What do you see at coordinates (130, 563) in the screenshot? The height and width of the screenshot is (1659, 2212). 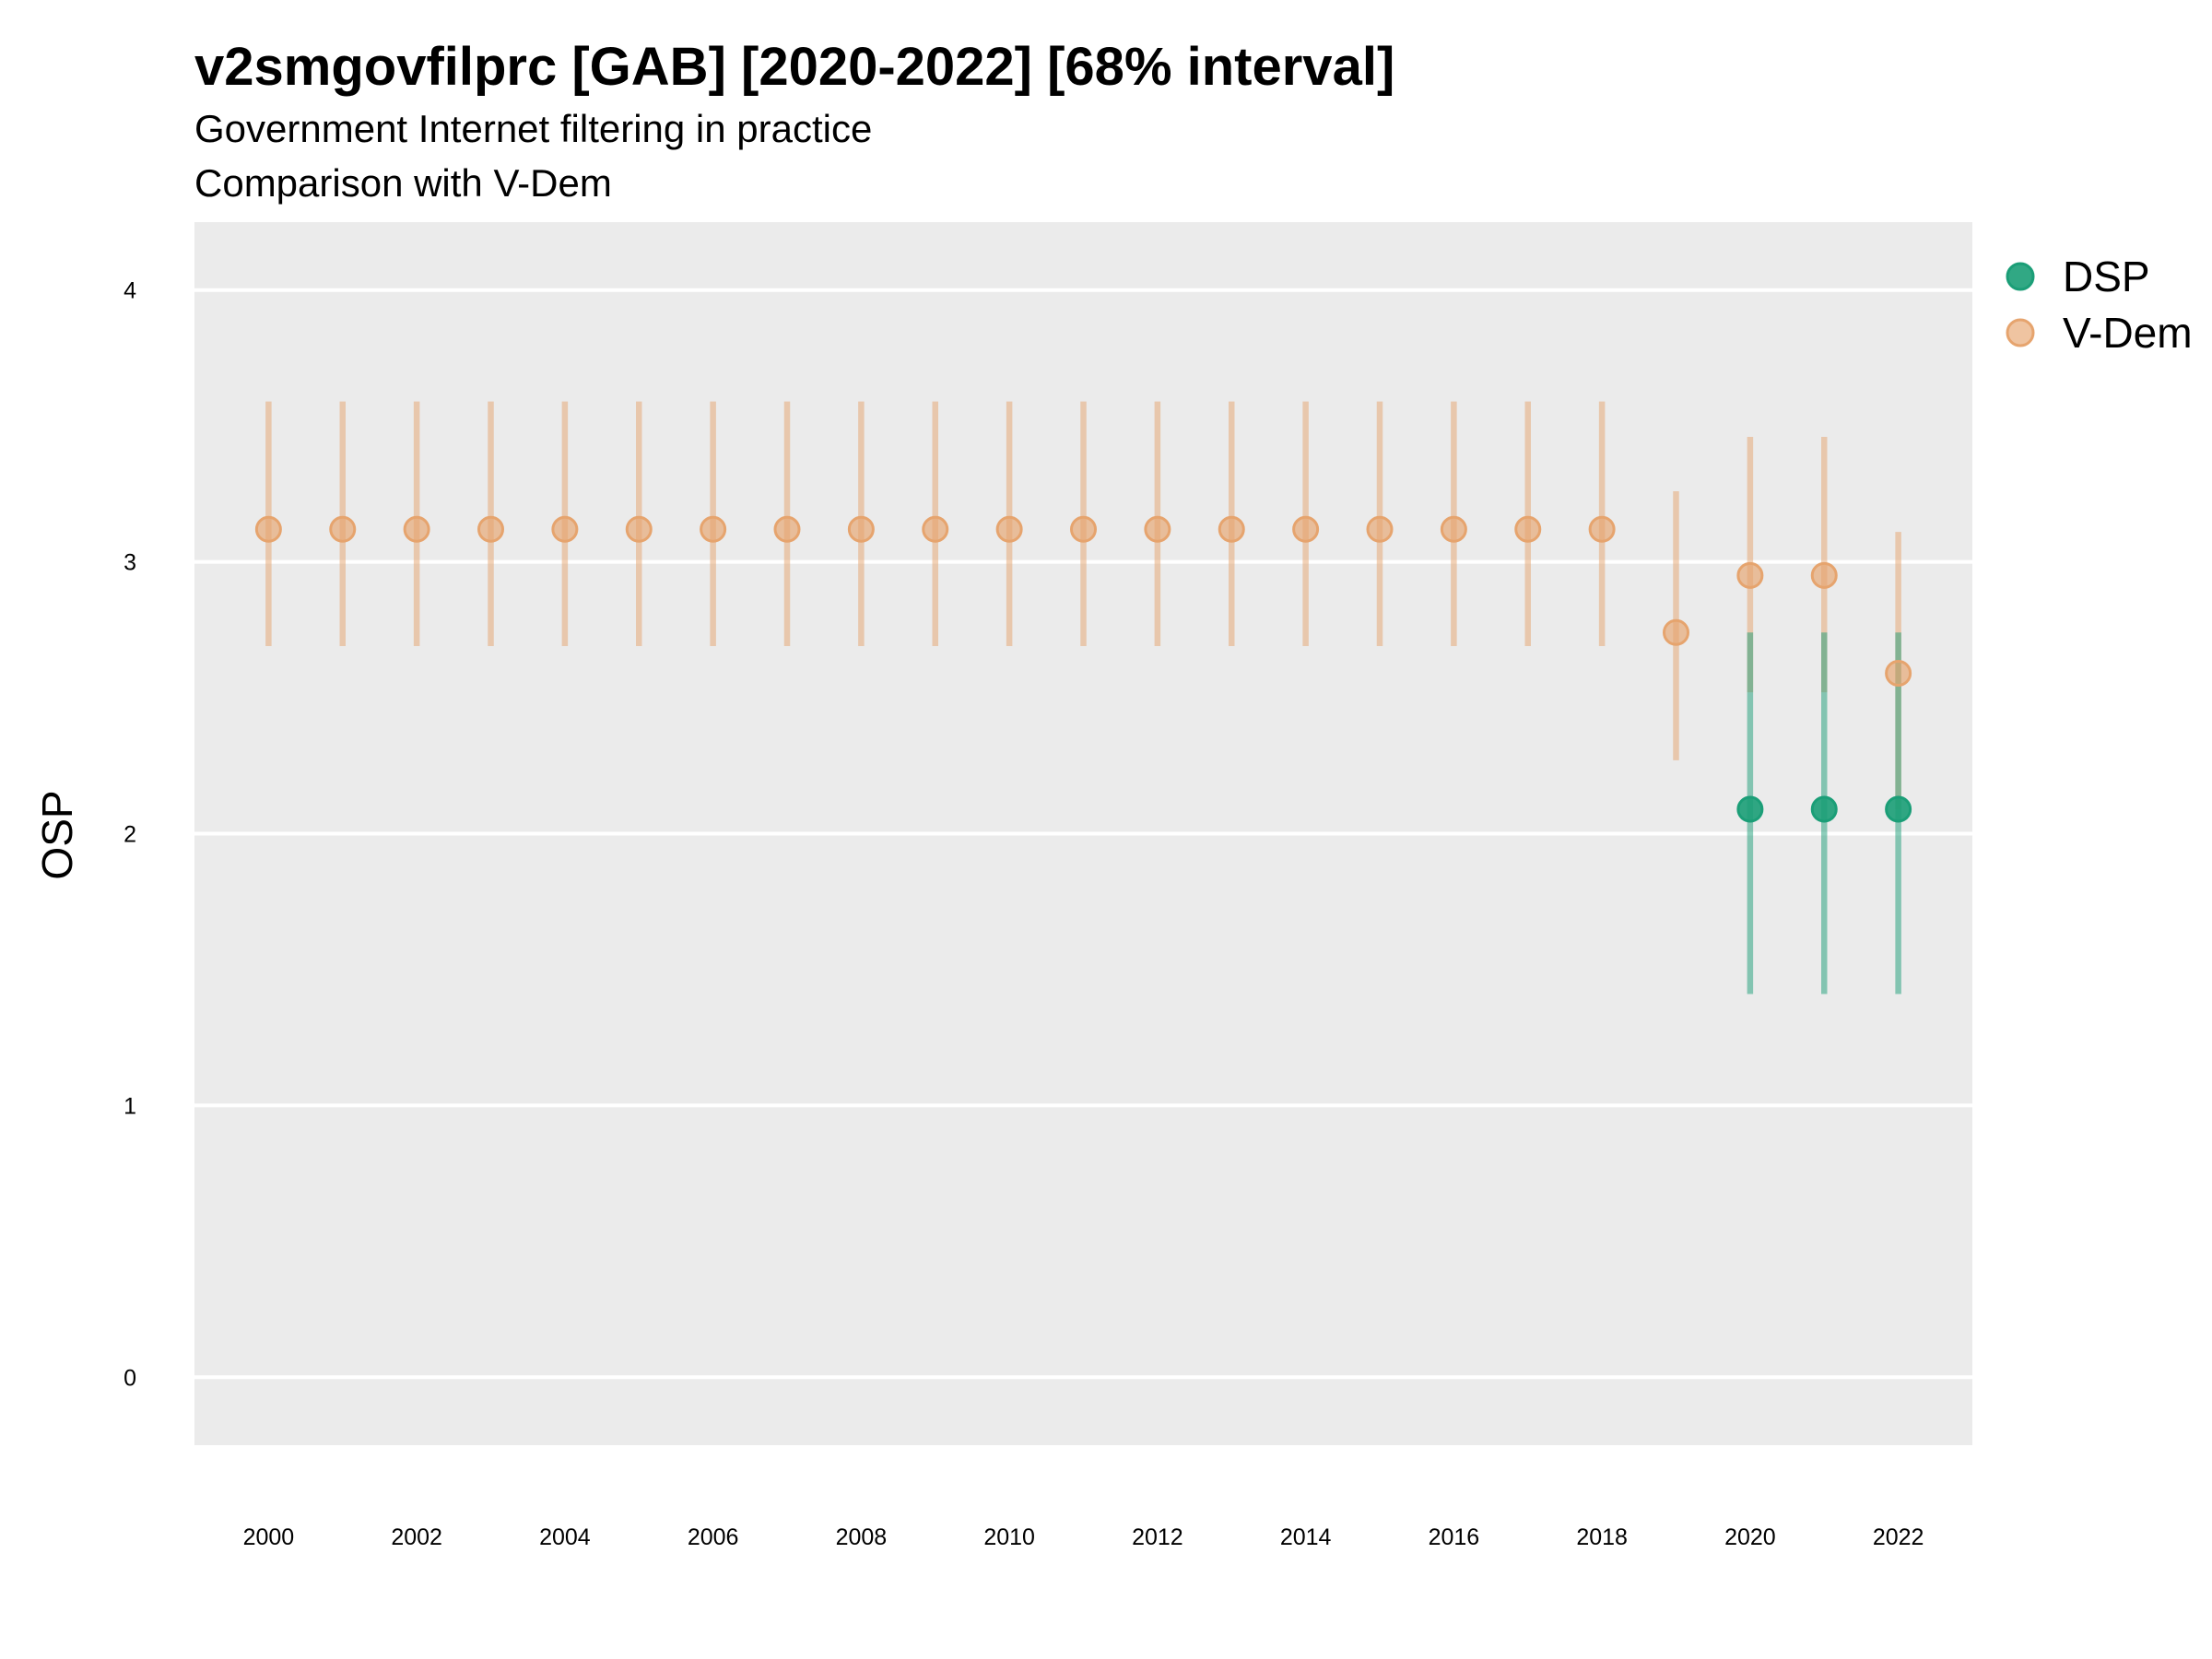 I see `y-tick-label: 3` at bounding box center [130, 563].